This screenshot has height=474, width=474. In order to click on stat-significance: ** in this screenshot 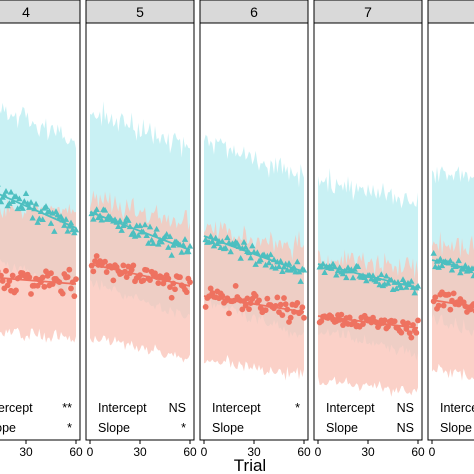, I will do `click(67, 408)`.